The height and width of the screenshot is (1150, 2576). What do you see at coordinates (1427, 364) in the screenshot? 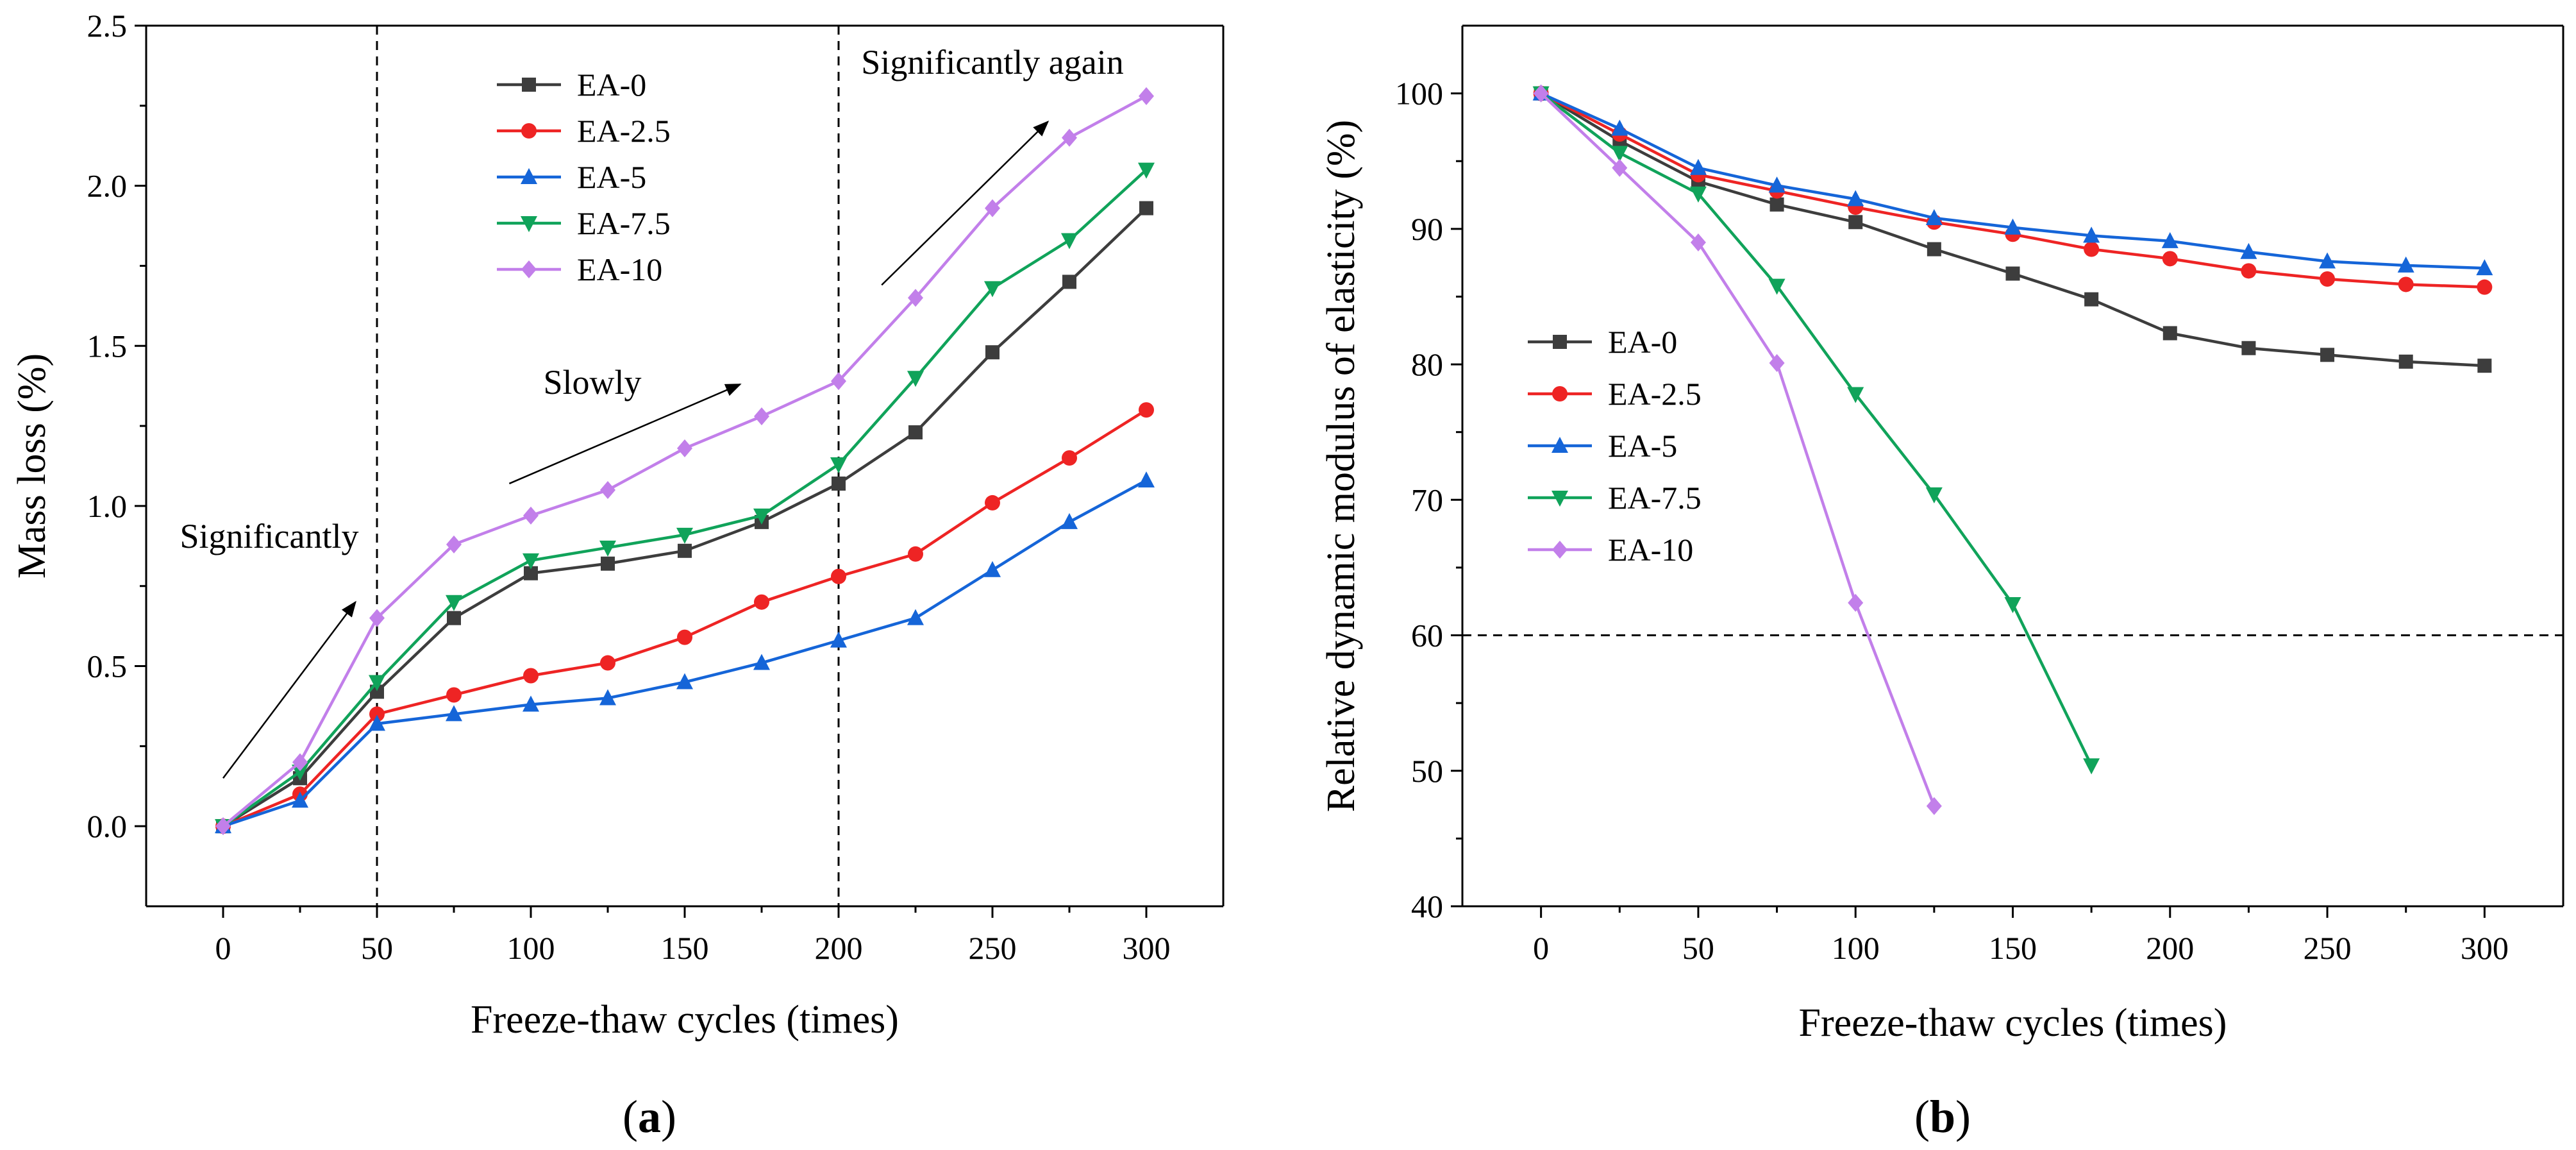
I see `y-tick-label: 80` at bounding box center [1427, 364].